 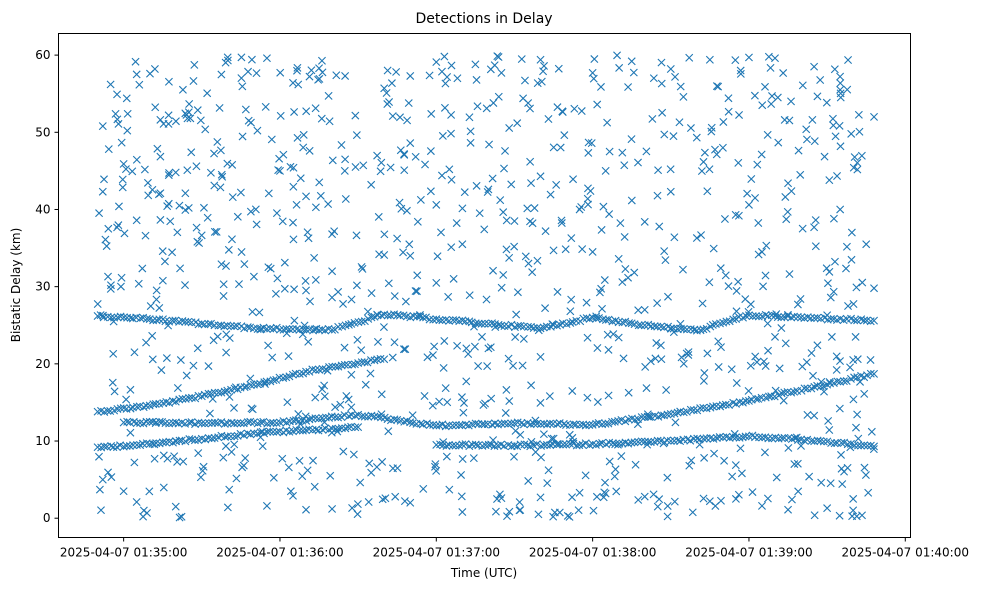 What do you see at coordinates (42, 441) in the screenshot?
I see `y-tick-label: 10` at bounding box center [42, 441].